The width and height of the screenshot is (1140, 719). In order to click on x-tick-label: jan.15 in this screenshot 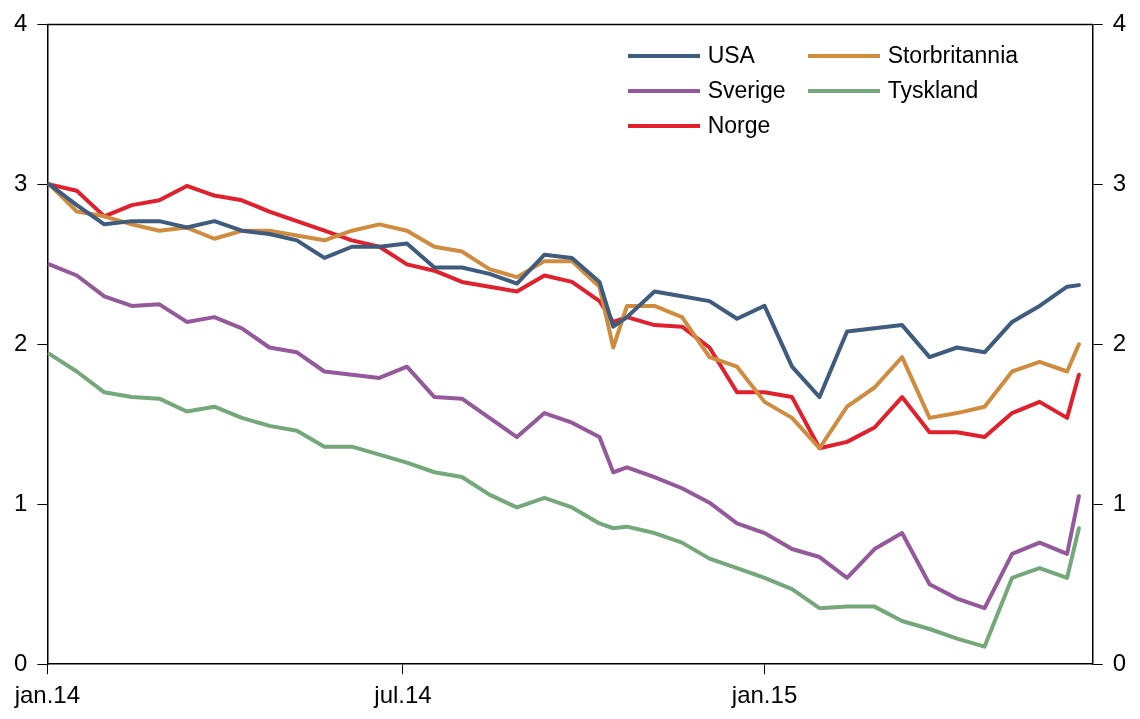, I will do `click(764, 695)`.